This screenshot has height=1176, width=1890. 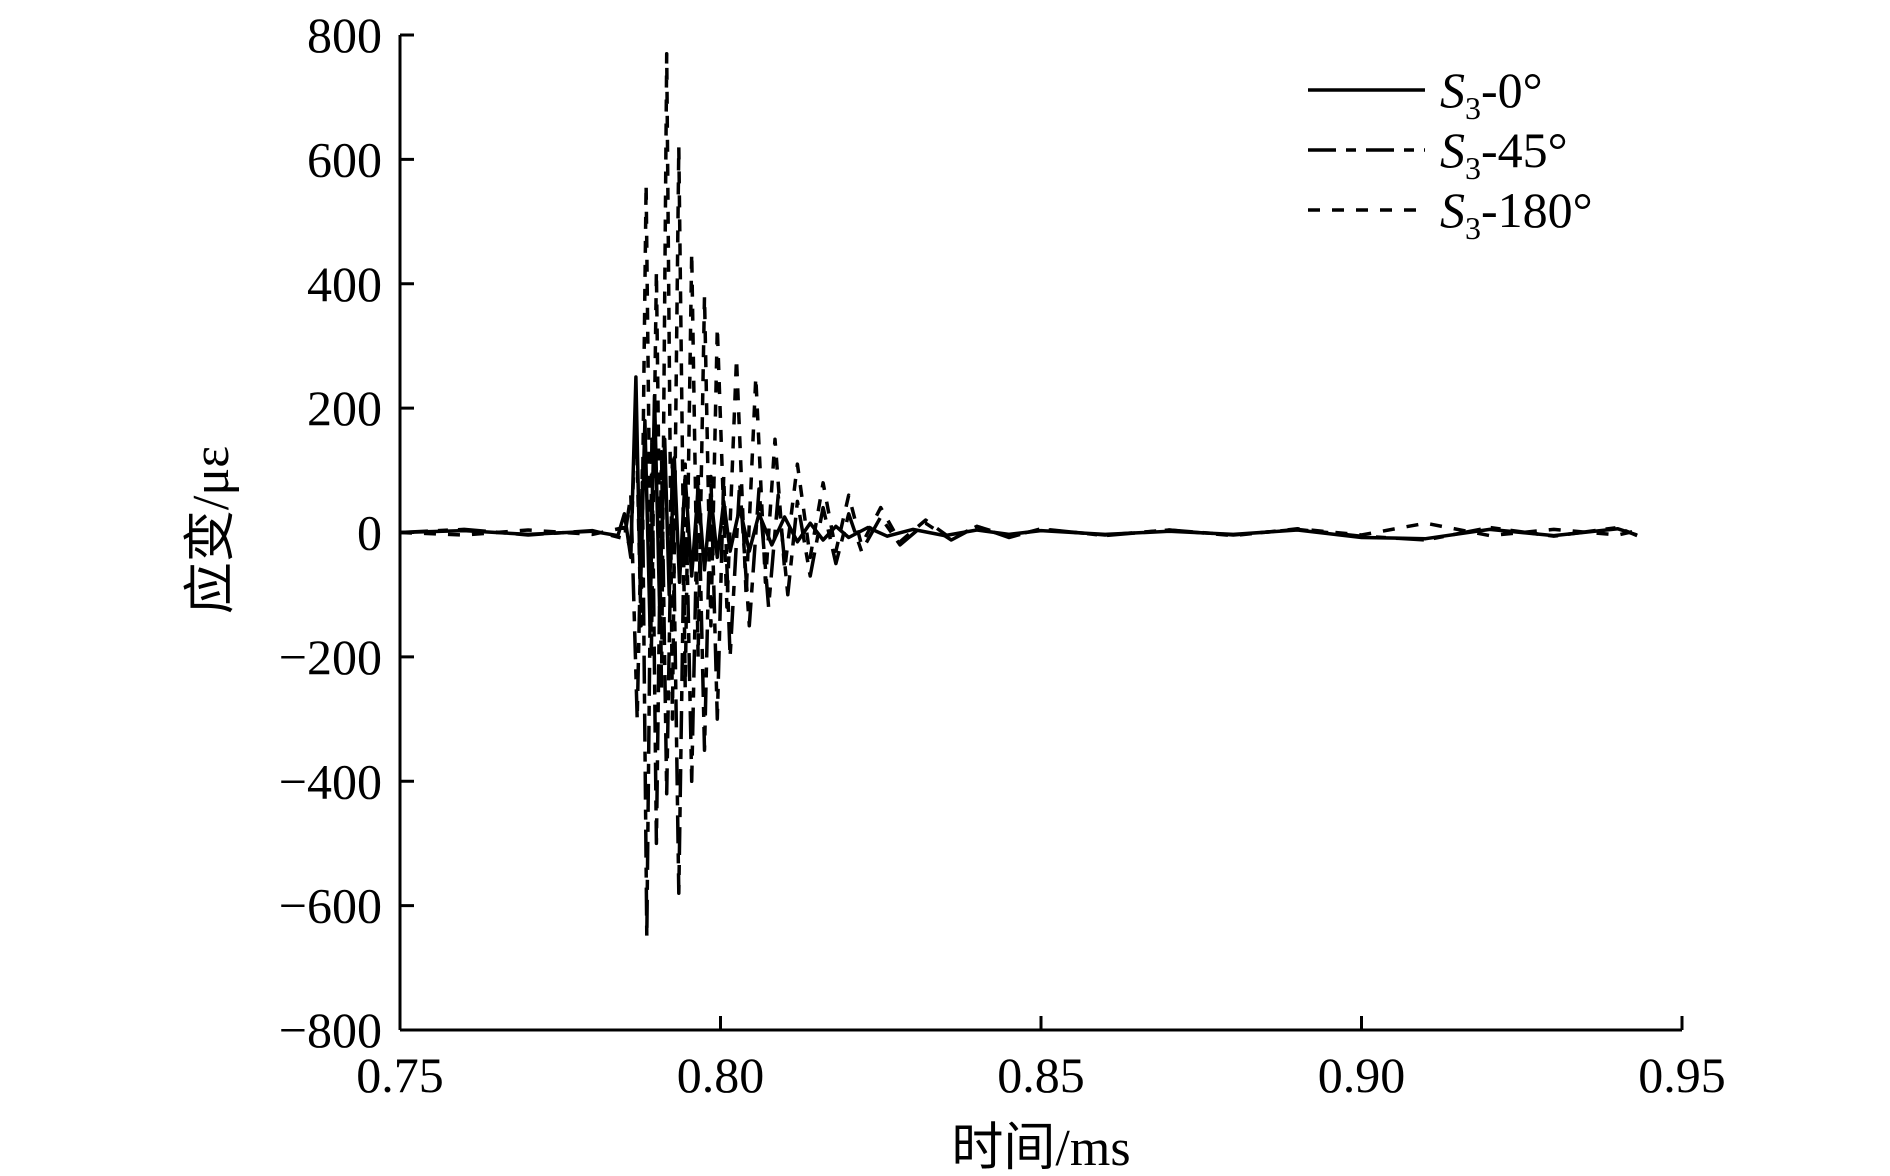 I want to click on x-tick-label: 0.90, so click(x=1362, y=1075).